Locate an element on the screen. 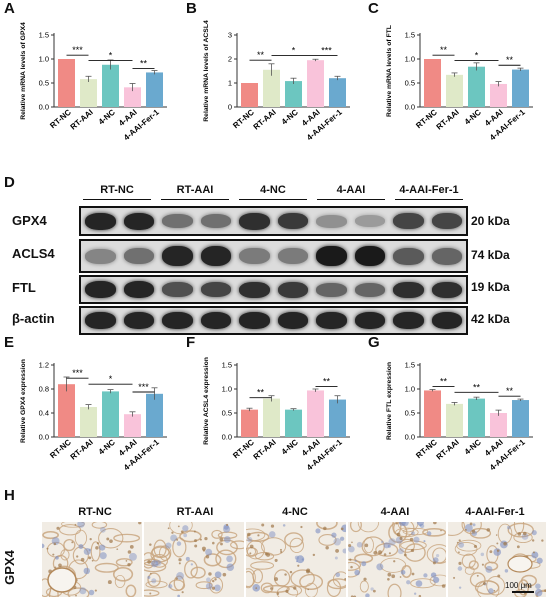  y-tick-label: 1 is located at coordinates (230, 83).